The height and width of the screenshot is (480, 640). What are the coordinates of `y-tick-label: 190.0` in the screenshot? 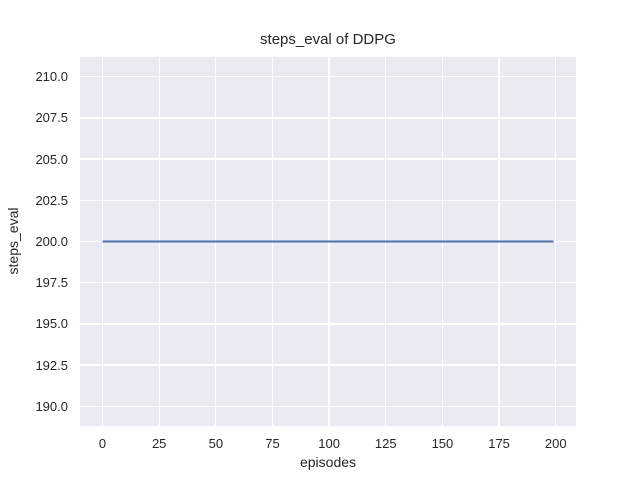 It's located at (51, 406).